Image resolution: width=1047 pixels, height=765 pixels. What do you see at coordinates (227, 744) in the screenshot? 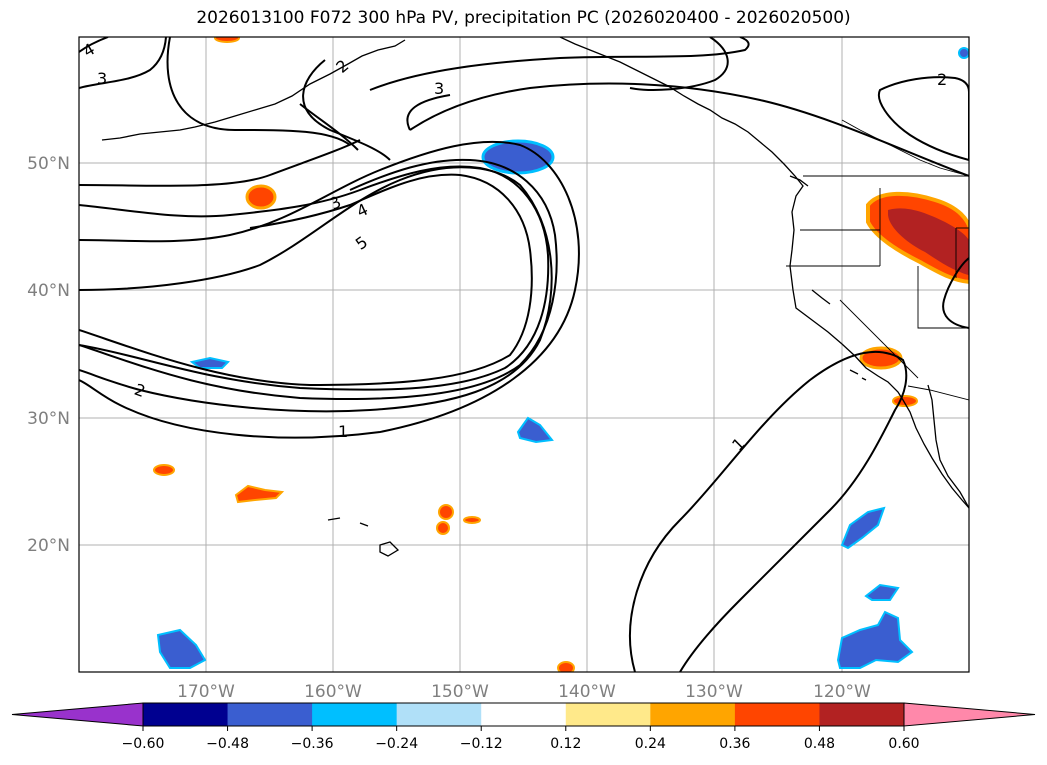
I see `colorbar-tick-label: −0.48` at bounding box center [227, 744].